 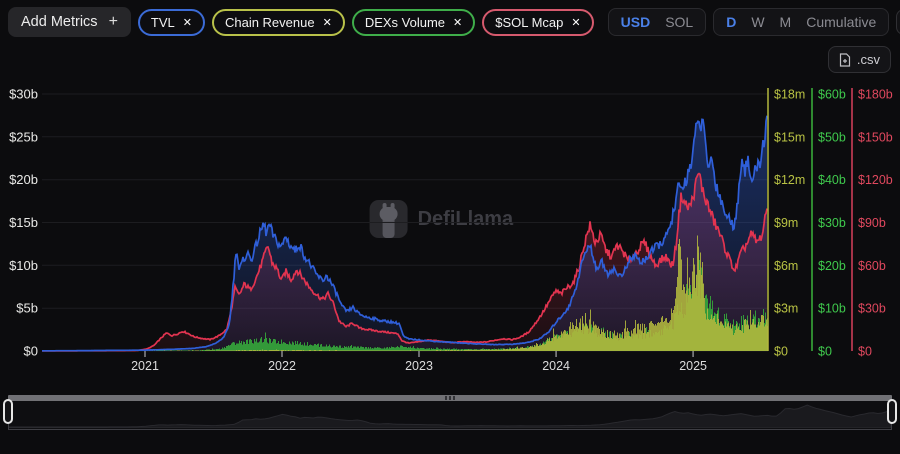 What do you see at coordinates (801, 22) in the screenshot?
I see `interval-toggle: D W M Cumulative` at bounding box center [801, 22].